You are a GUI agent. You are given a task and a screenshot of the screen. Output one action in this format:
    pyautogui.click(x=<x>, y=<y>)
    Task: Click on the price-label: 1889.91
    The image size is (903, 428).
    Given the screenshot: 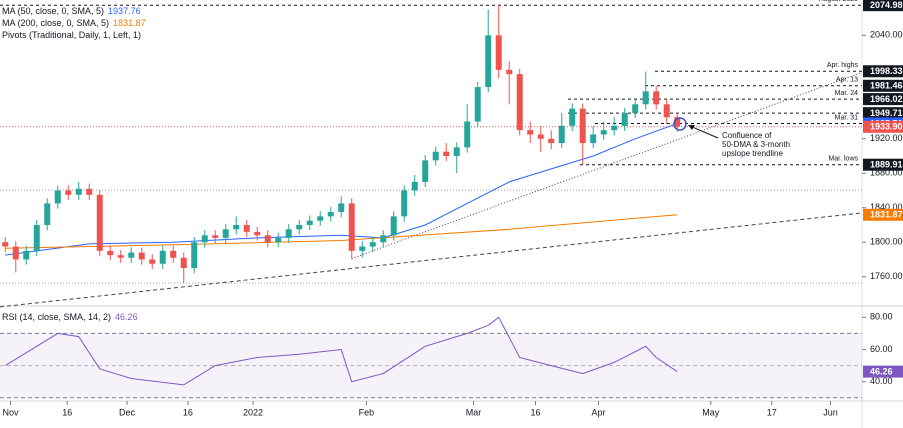 What is the action you would take?
    pyautogui.click(x=886, y=165)
    